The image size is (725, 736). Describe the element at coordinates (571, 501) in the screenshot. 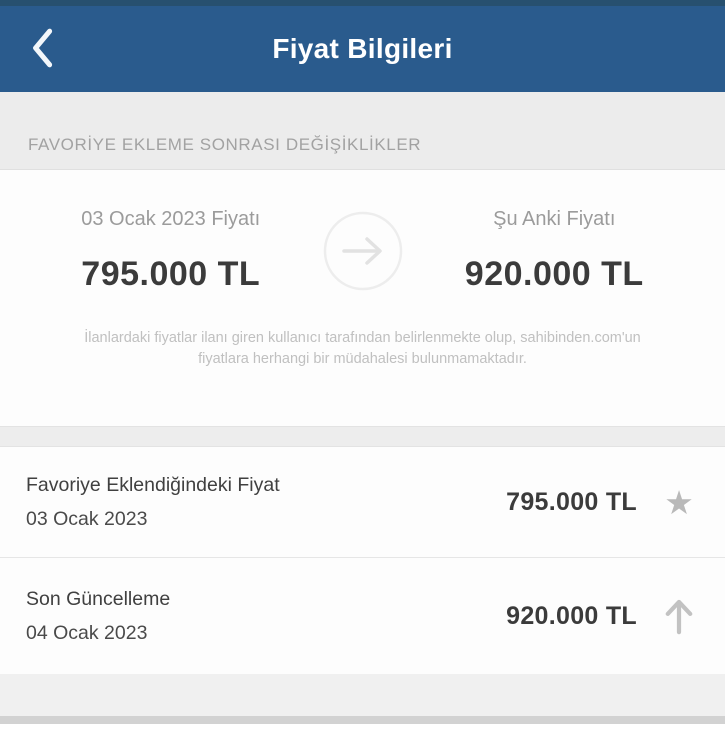

I see `row-price: 795.000 TL` at that location.